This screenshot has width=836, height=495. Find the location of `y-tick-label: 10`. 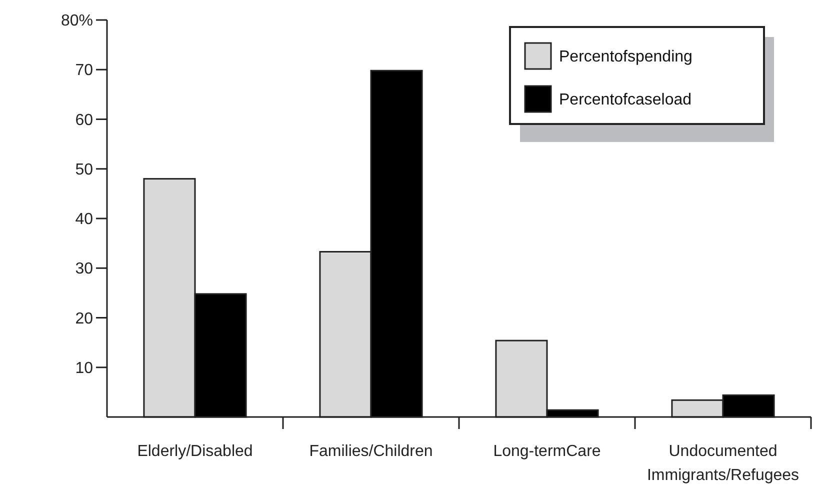

y-tick-label: 10 is located at coordinates (84, 368).